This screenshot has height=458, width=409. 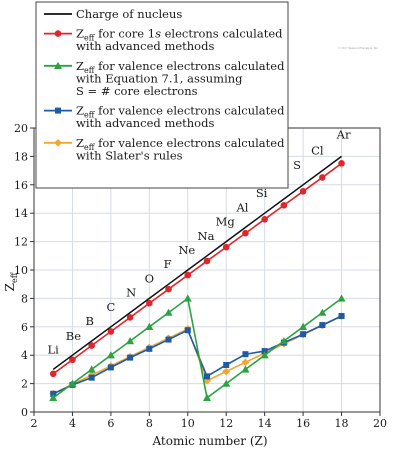 What do you see at coordinates (21, 185) in the screenshot?
I see `y-tick-label: 16` at bounding box center [21, 185].